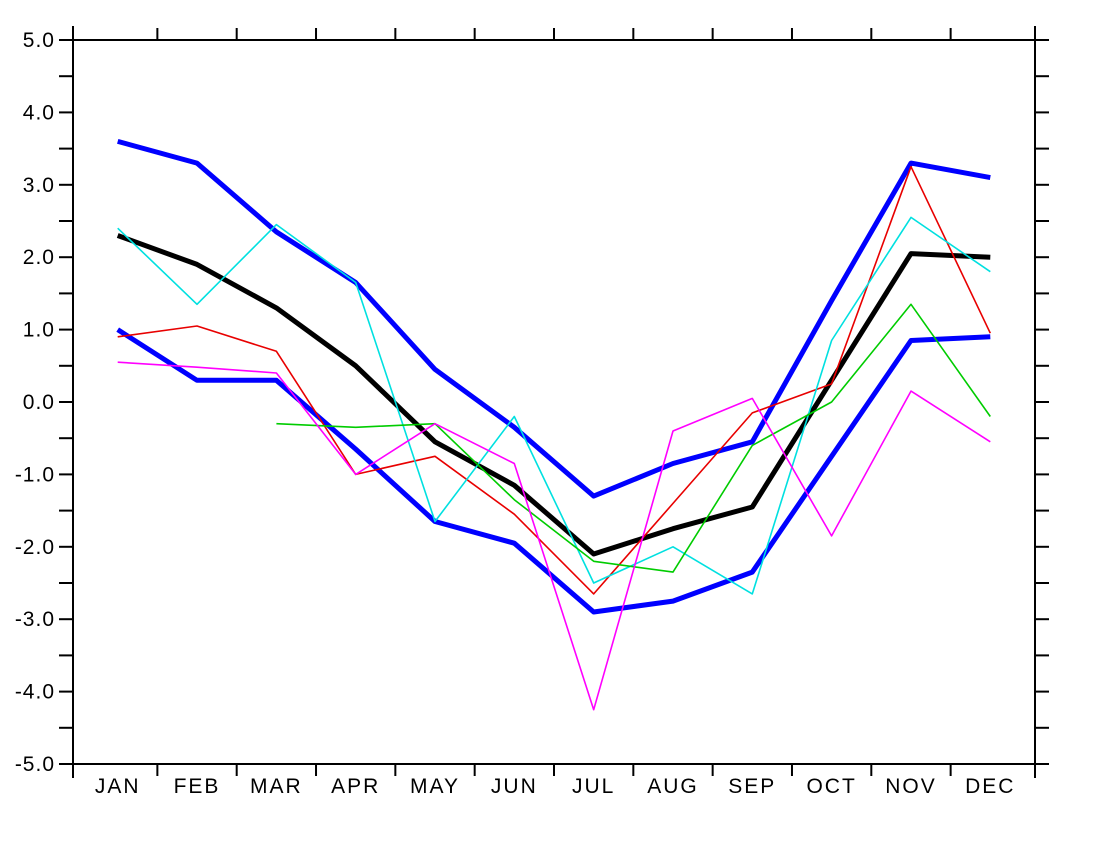 Image resolution: width=1096 pixels, height=844 pixels. I want to click on month-label: DEC, so click(990, 786).